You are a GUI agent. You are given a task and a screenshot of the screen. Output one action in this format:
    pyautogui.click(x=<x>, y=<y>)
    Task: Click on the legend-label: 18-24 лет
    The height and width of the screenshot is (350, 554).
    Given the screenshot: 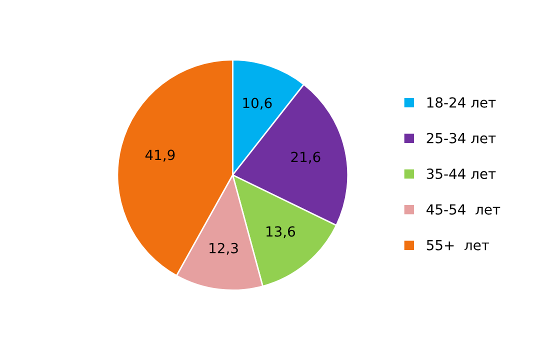 What is the action you would take?
    pyautogui.click(x=461, y=102)
    